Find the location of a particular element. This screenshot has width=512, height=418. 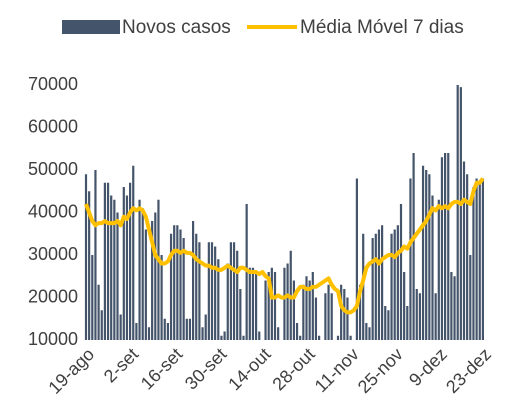

x-tick-label: 2-set is located at coordinates (121, 365).